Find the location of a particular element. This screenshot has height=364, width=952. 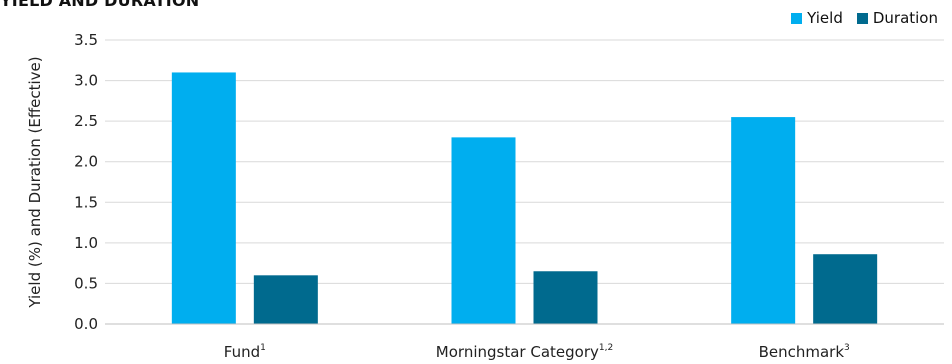

y-axis-label: Yield (%) and Duration (Effective) is located at coordinates (35, 182).